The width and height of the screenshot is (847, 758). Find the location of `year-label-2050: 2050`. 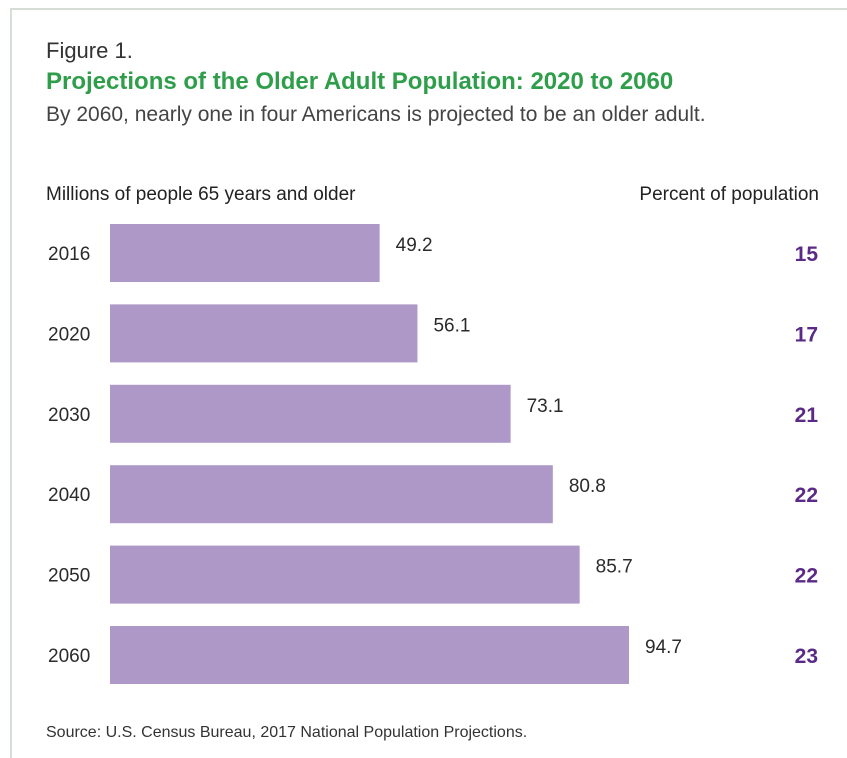

year-label-2050: 2050 is located at coordinates (69, 576).